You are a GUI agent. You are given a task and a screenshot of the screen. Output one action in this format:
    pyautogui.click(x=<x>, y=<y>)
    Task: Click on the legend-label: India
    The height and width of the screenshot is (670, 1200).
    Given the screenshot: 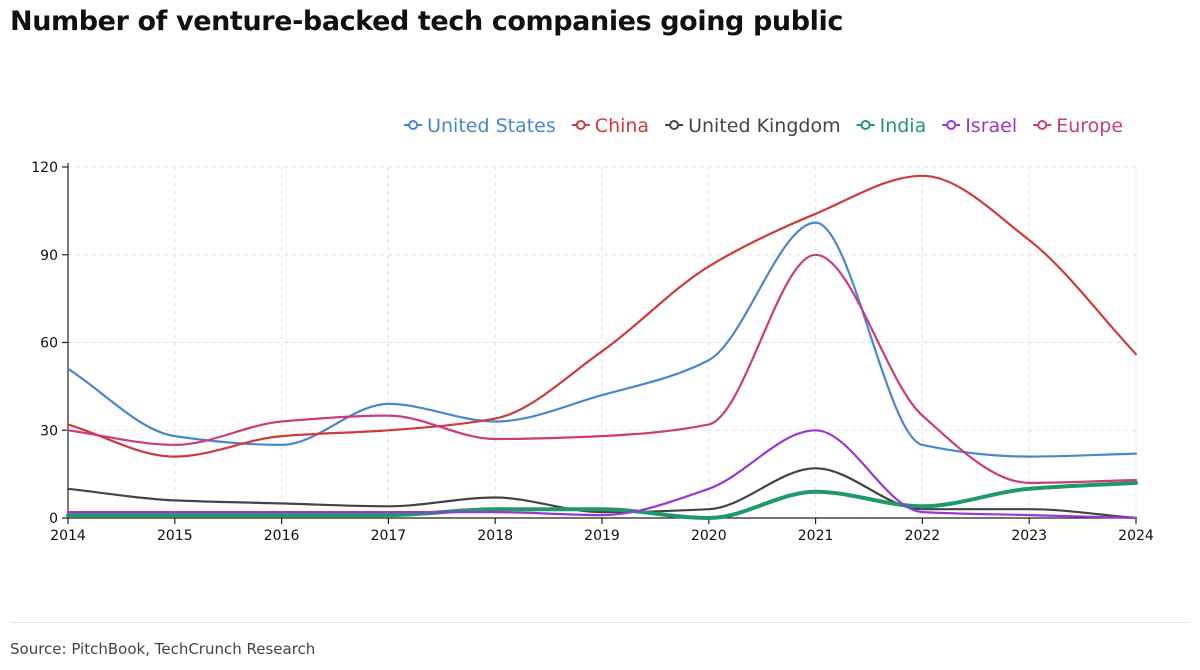 What is the action you would take?
    pyautogui.click(x=903, y=126)
    